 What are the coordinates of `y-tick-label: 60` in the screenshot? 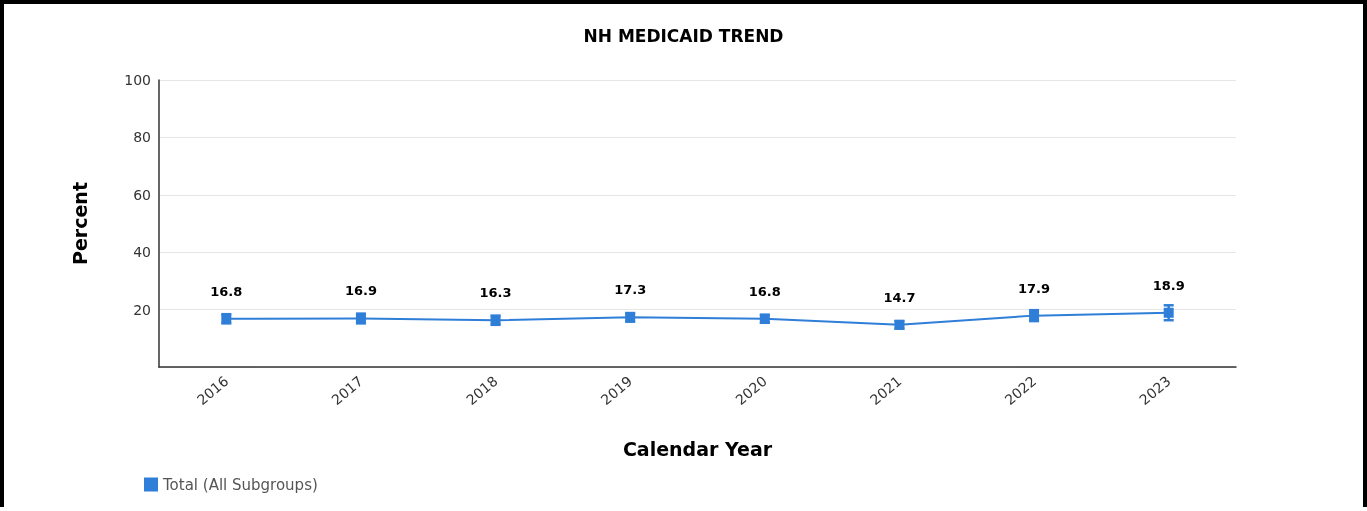 It's located at (142, 194).